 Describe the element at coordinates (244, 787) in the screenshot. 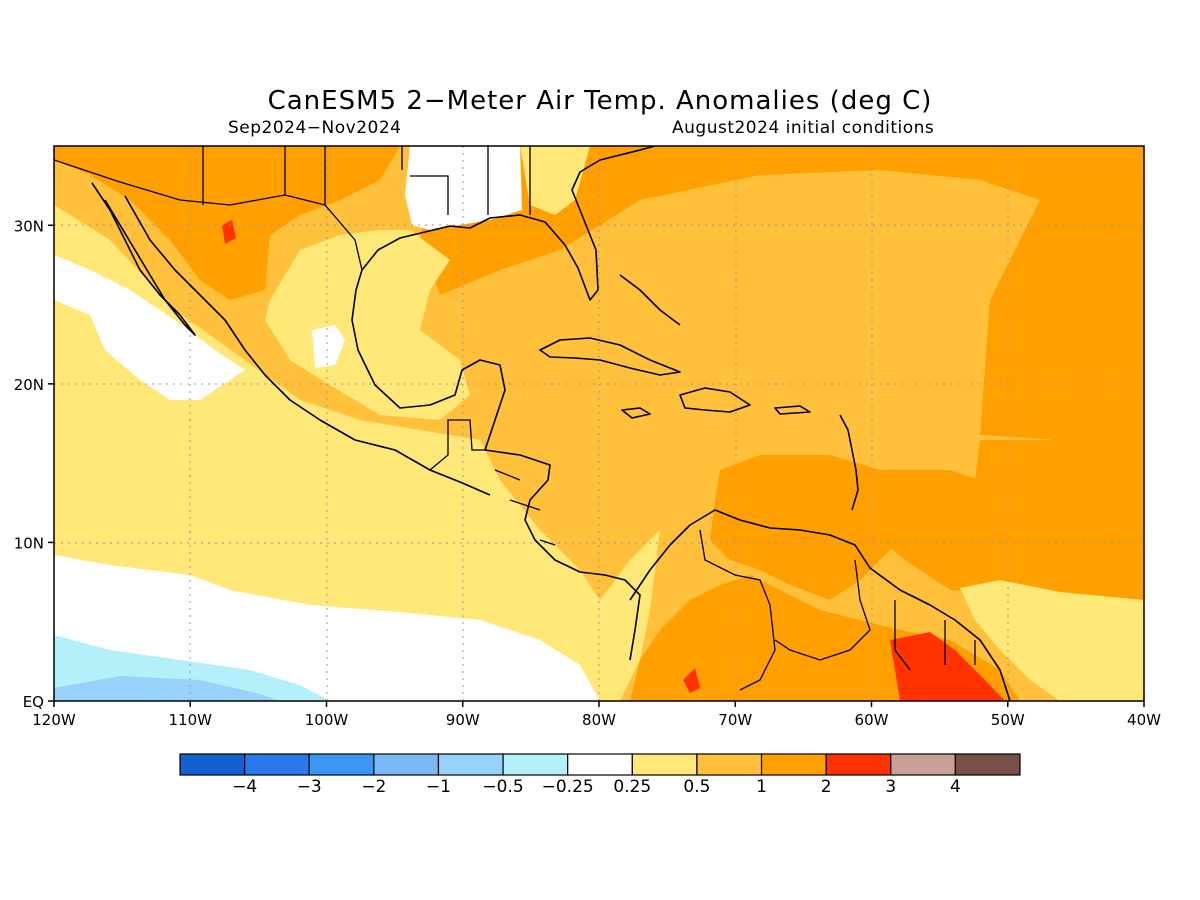

I see `colorbar-label: −4` at that location.